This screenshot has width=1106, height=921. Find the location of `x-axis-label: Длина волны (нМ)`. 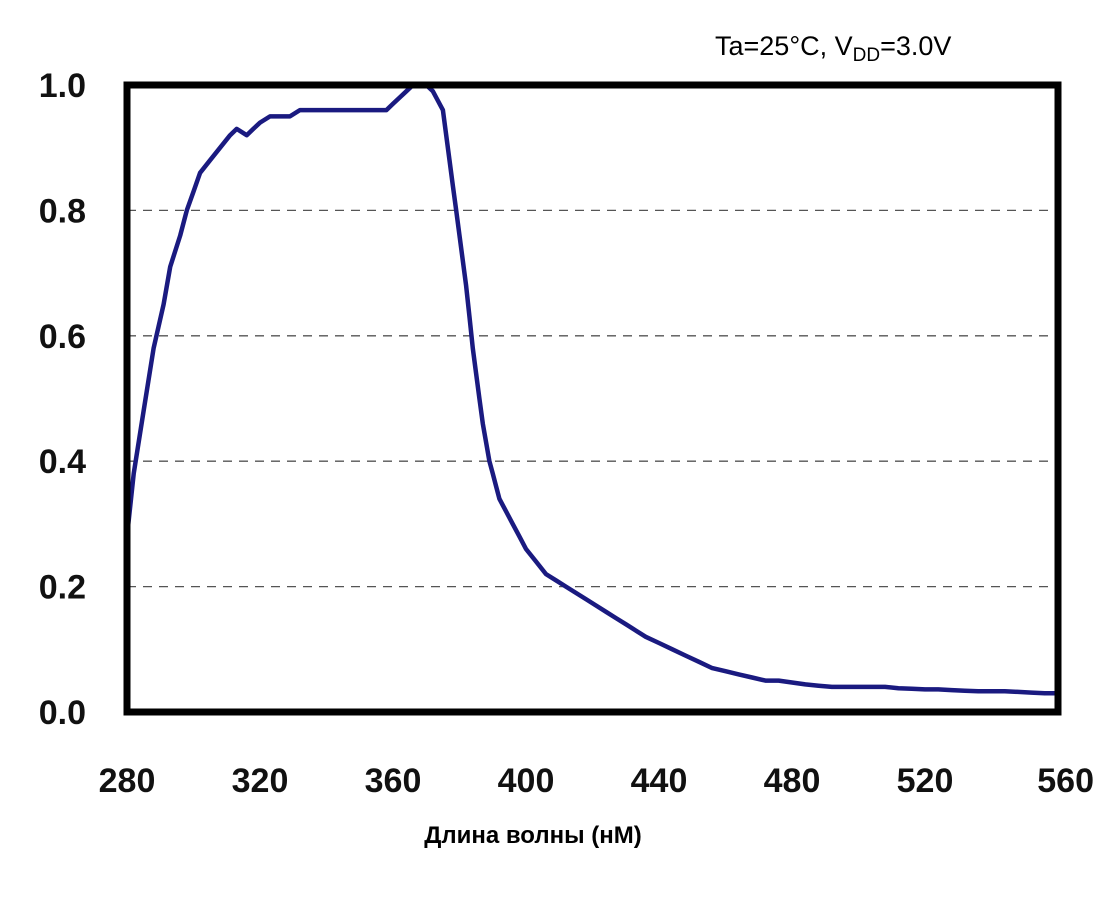

x-axis-label: Длина волны (нМ) is located at coordinates (533, 835).